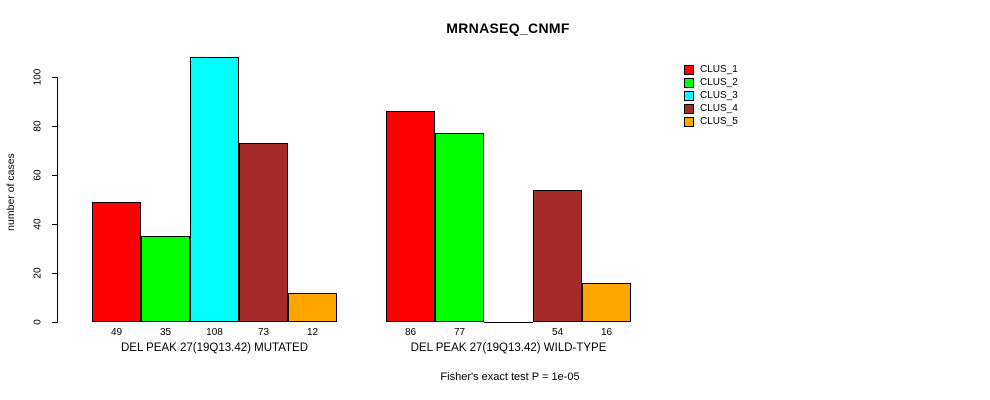  Describe the element at coordinates (57, 200) in the screenshot. I see `y-axis-line` at that location.